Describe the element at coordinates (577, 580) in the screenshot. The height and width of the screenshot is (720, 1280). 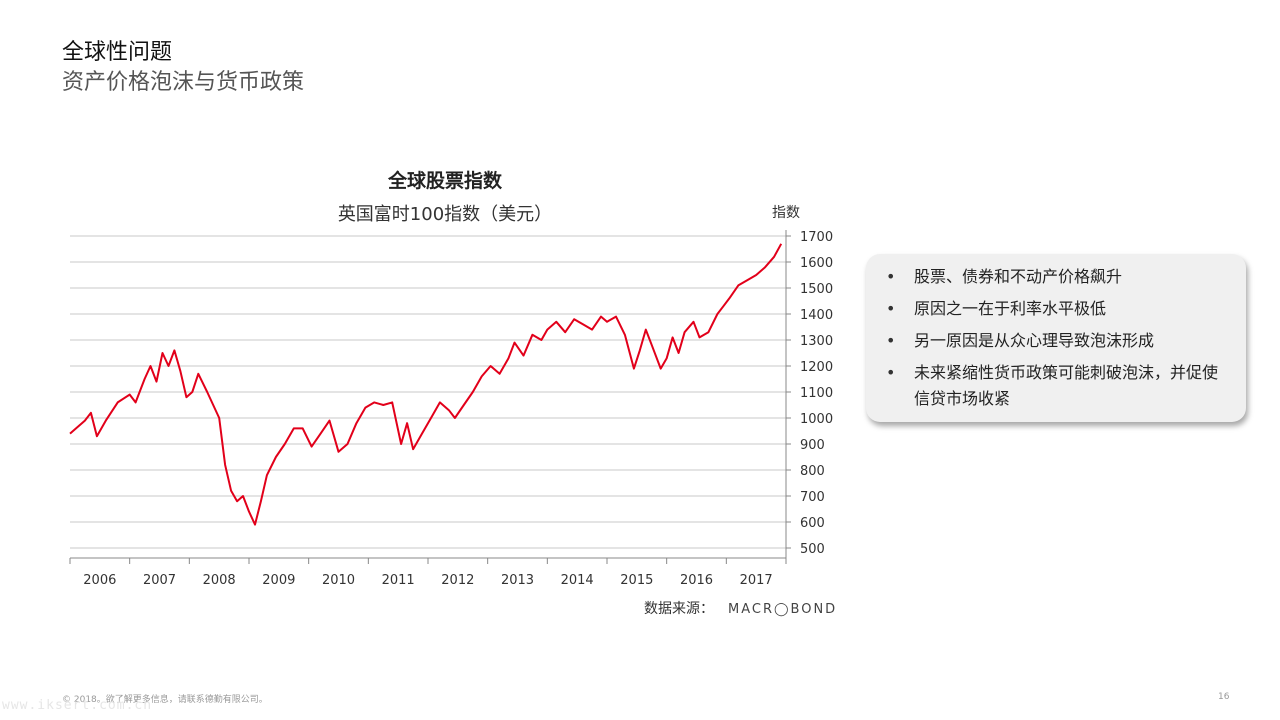
I see `x-tick-label: 2014` at that location.